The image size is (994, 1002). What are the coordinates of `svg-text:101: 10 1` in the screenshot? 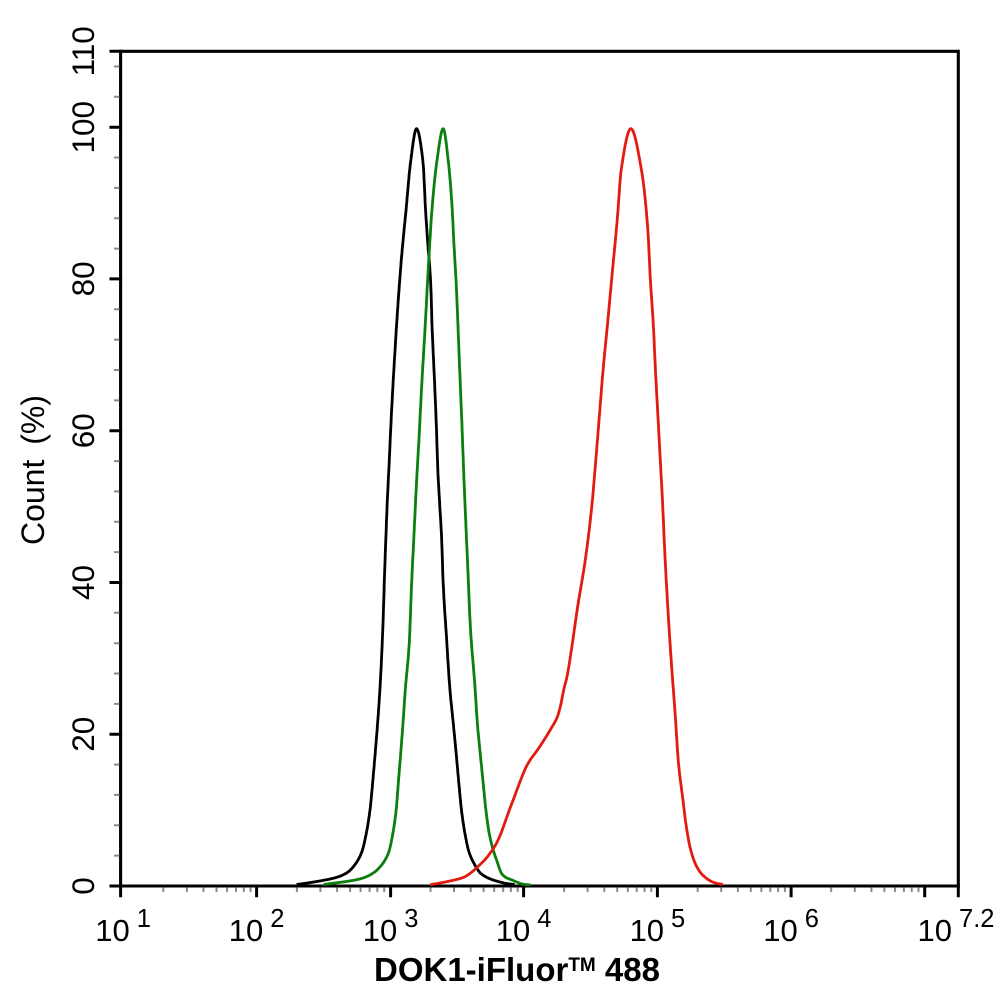 It's located at (123, 926).